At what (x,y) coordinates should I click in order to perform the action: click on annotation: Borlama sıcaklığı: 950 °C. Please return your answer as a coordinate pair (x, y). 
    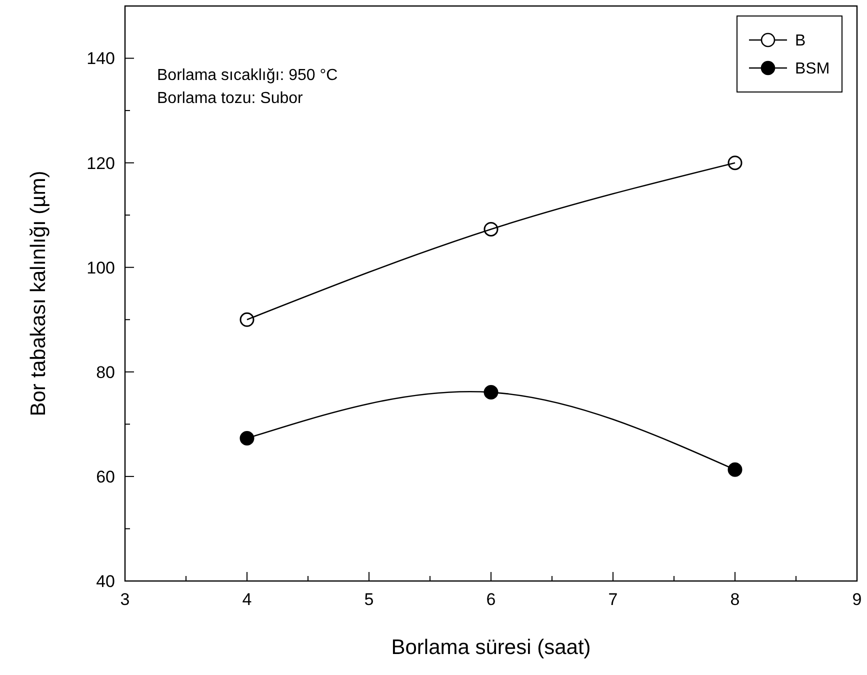
    Looking at the image, I should click on (247, 75).